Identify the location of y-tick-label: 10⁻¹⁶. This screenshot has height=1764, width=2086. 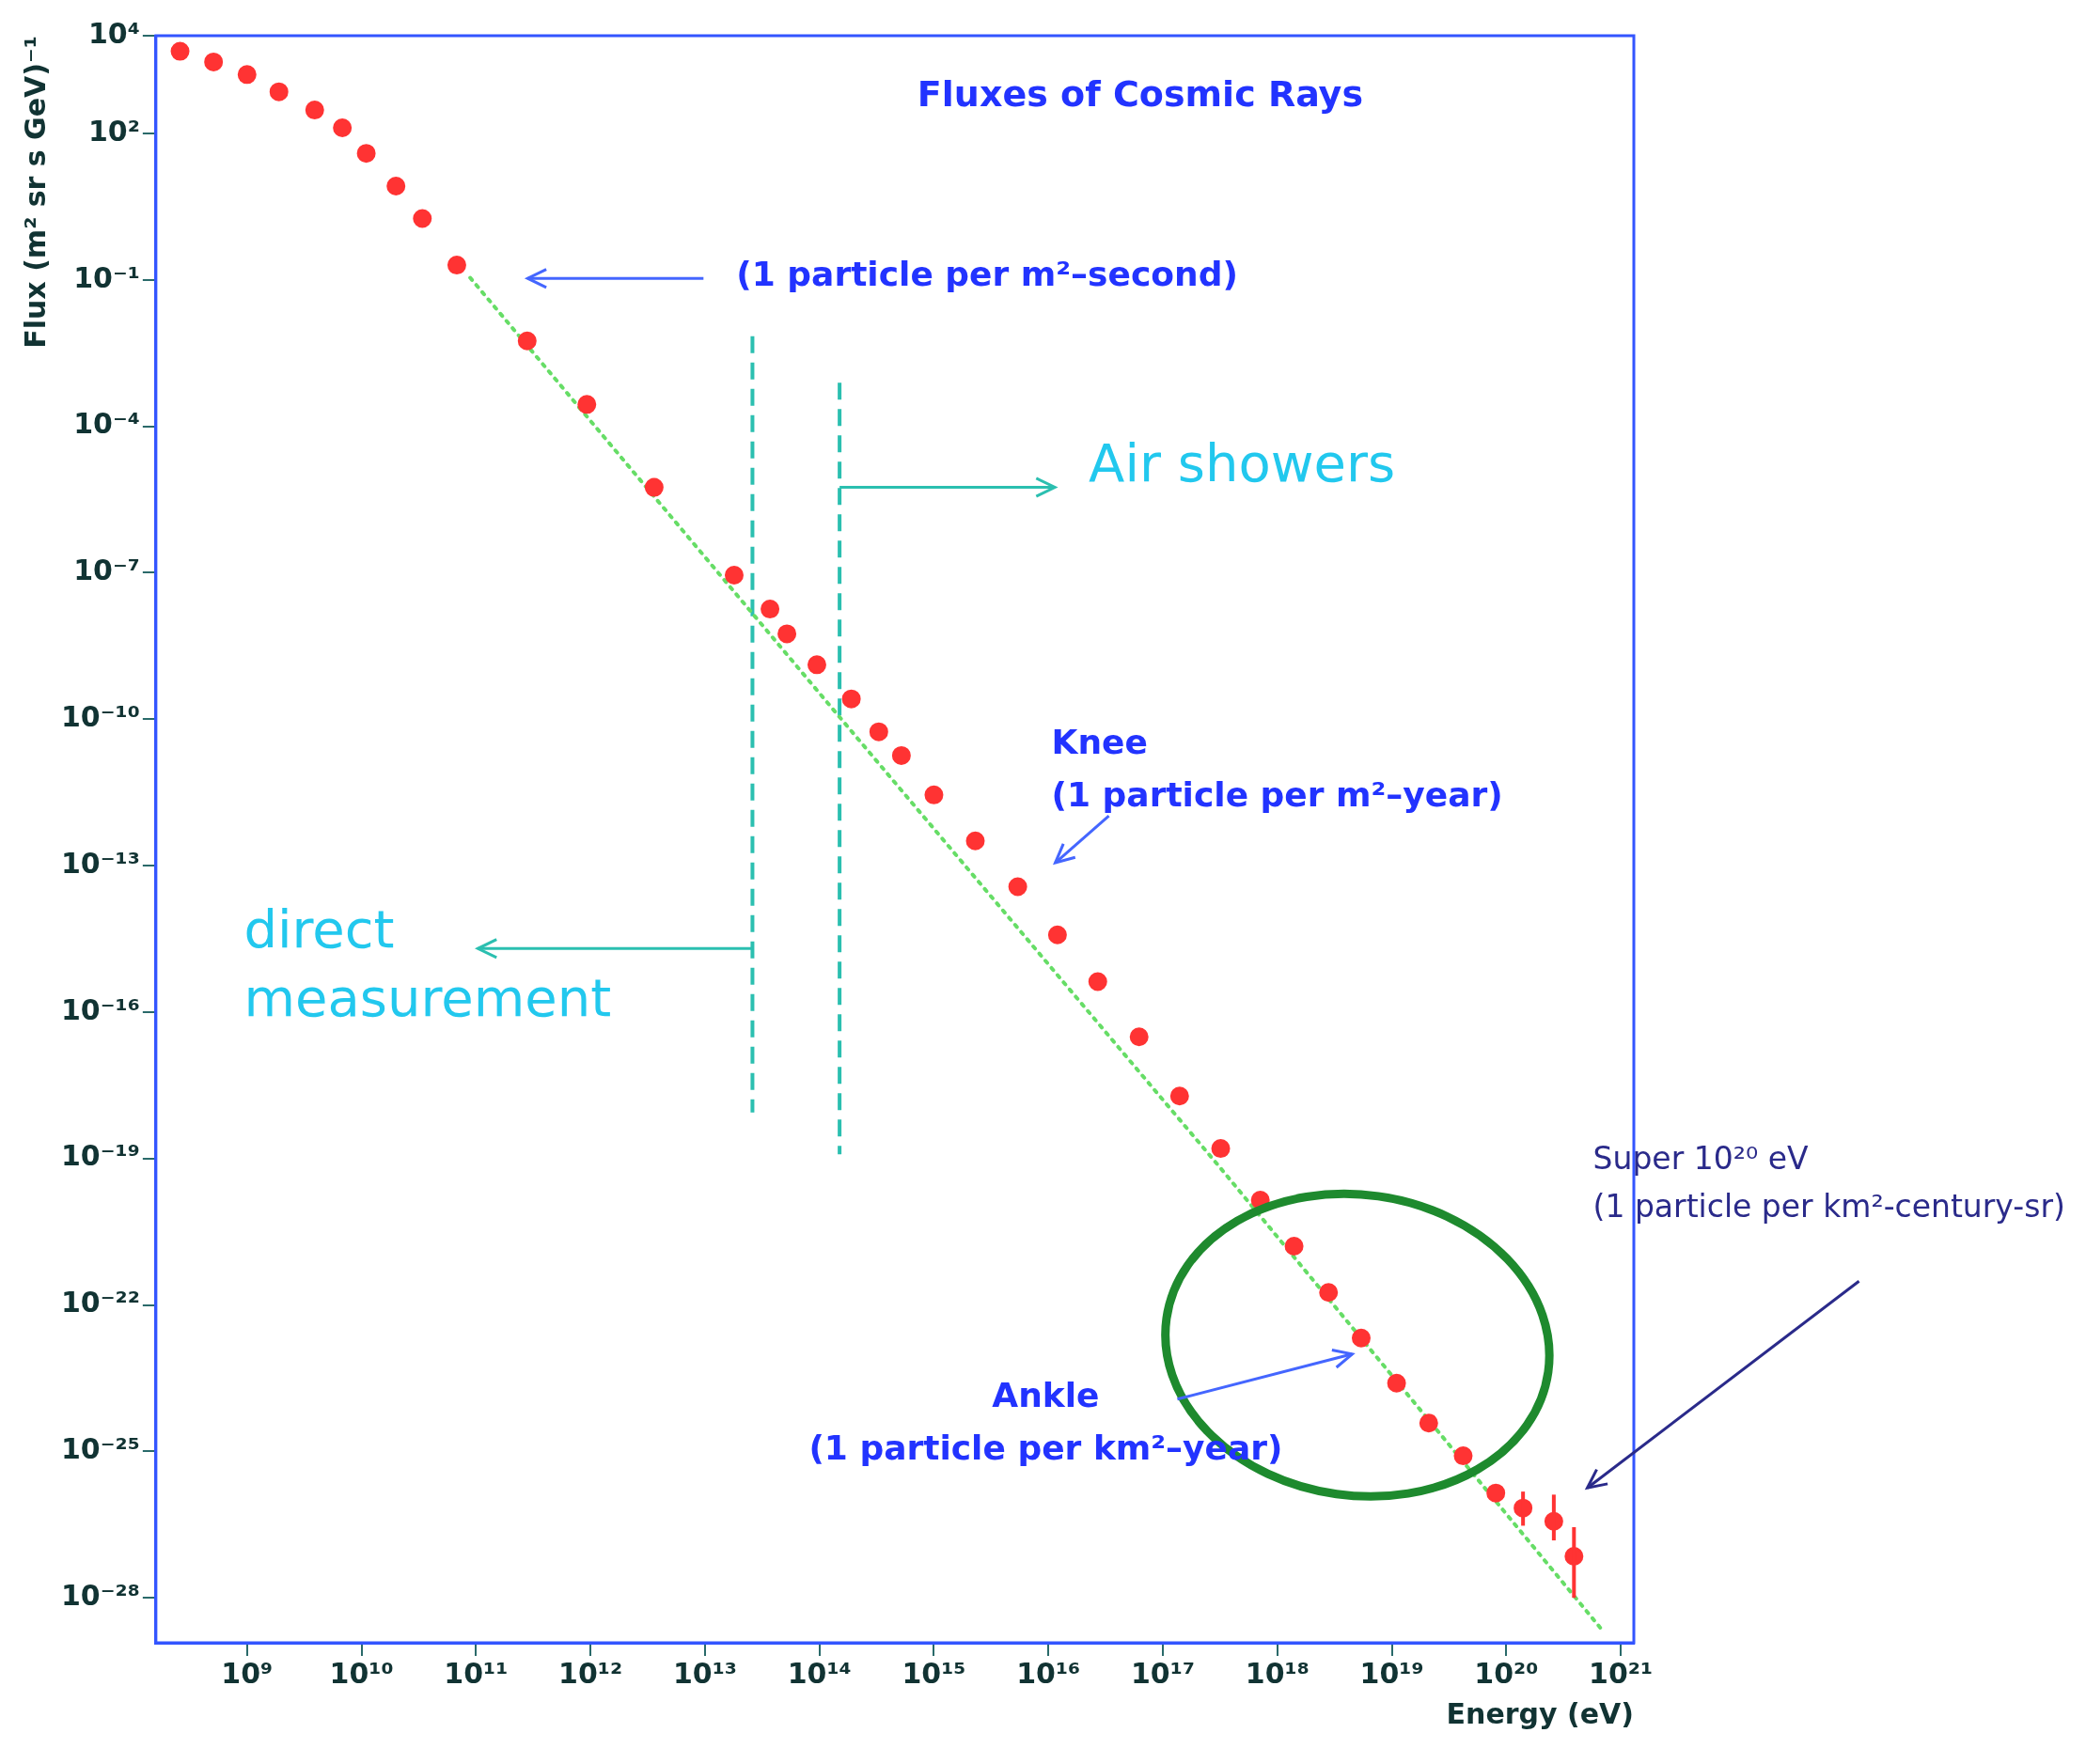
(100, 1009).